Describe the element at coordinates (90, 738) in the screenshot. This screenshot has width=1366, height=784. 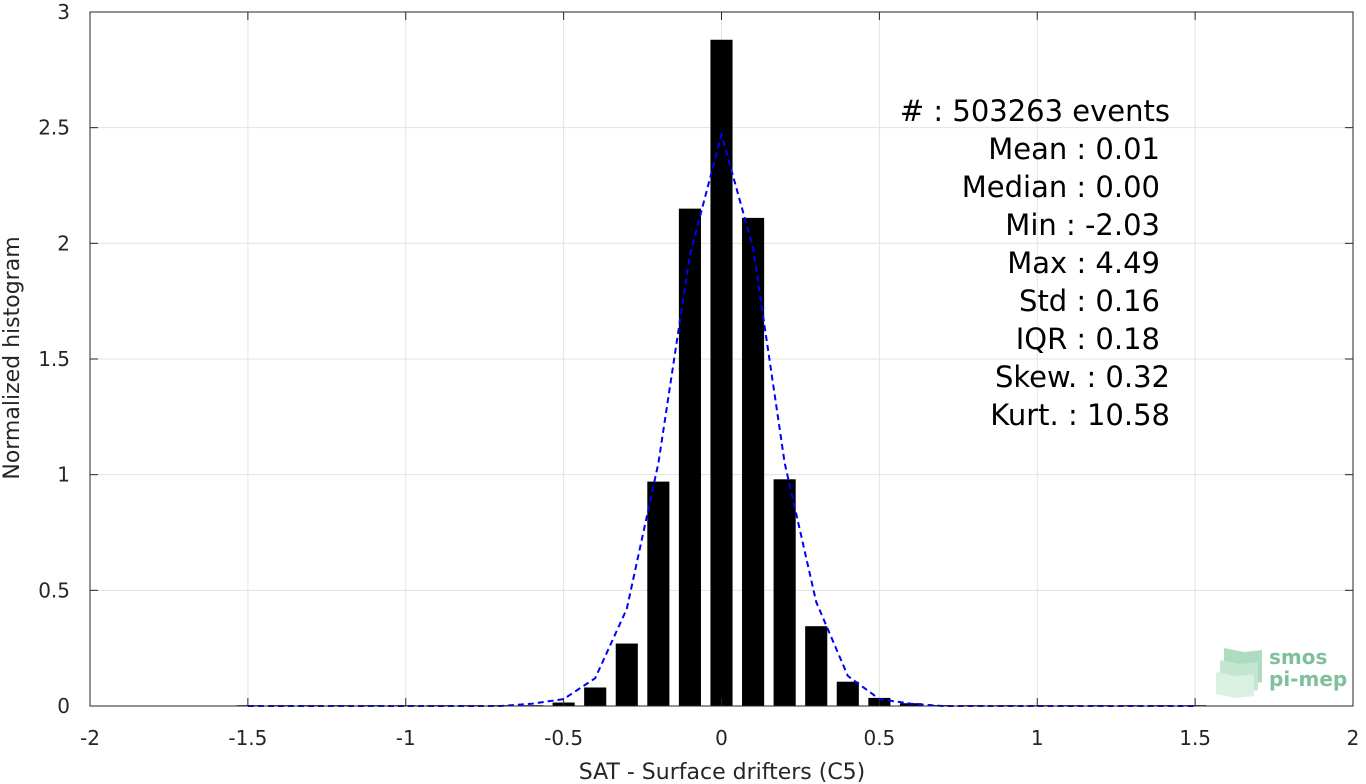
I see `x-tick-label: -2` at that location.